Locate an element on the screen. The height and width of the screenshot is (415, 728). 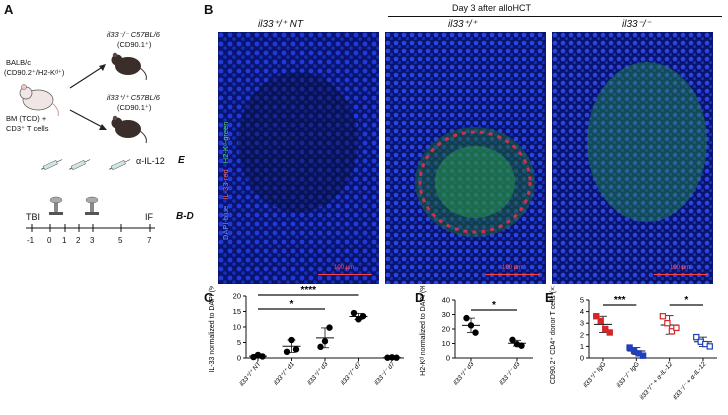
timeline-tick-label: 2 is located at coordinates (78, 240).